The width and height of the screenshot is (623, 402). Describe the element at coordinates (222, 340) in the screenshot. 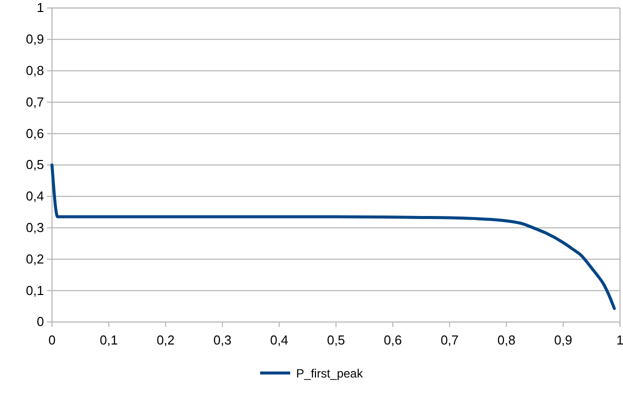

I see `x-tick-label: 0,3` at that location.